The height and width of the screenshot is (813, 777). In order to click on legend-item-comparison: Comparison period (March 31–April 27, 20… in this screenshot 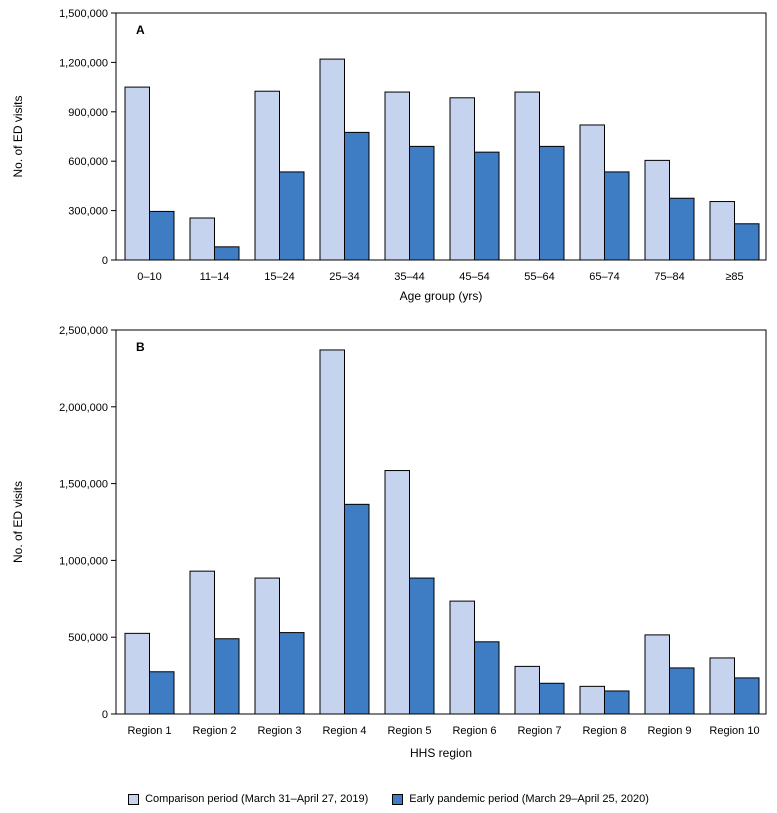, I will do `click(248, 799)`.